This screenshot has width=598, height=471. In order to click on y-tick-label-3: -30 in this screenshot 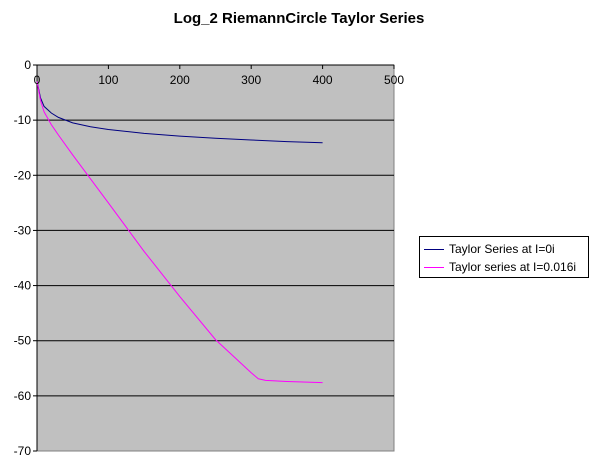, I will do `click(23, 230)`.